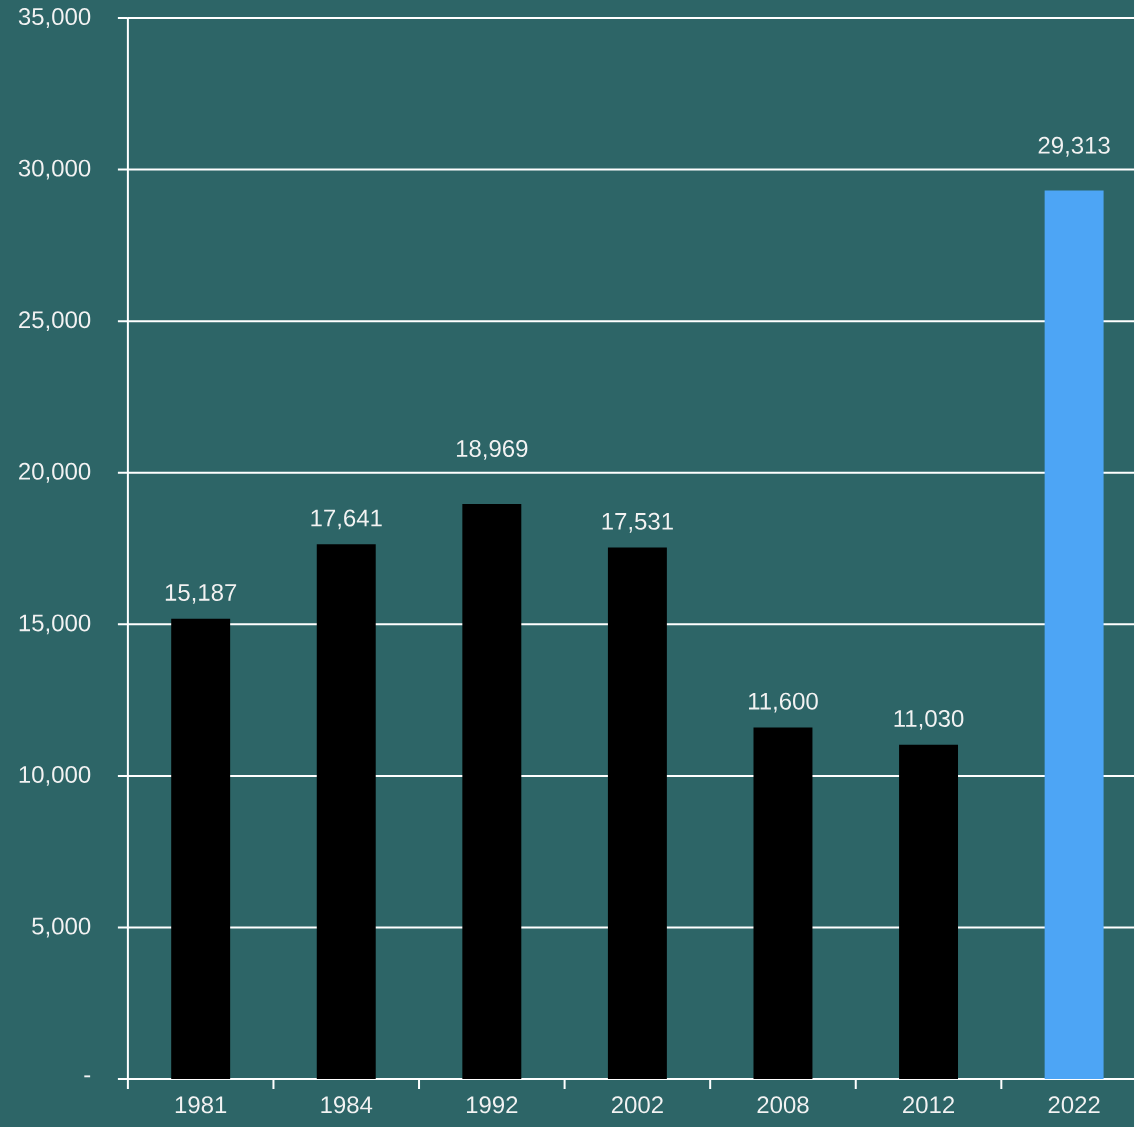  Describe the element at coordinates (347, 1105) in the screenshot. I see `x-tick-label: 1984` at that location.